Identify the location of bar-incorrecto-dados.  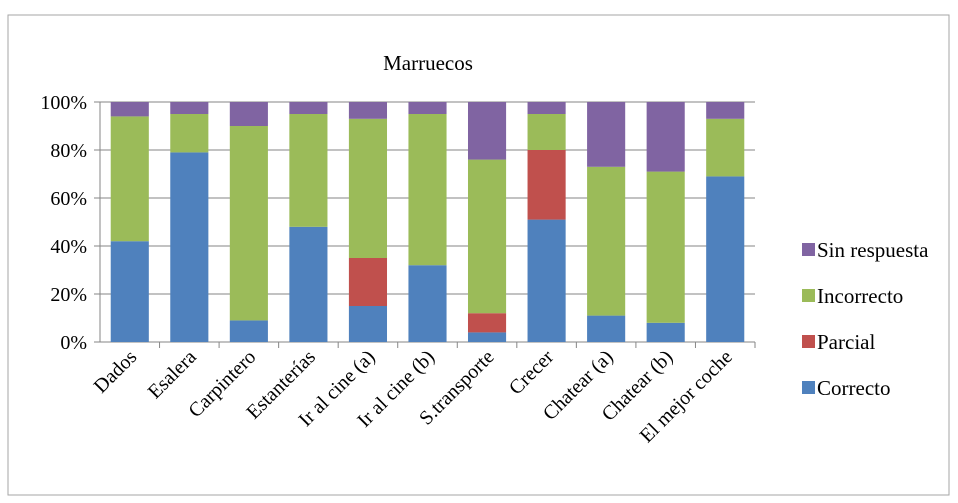
(129, 179).